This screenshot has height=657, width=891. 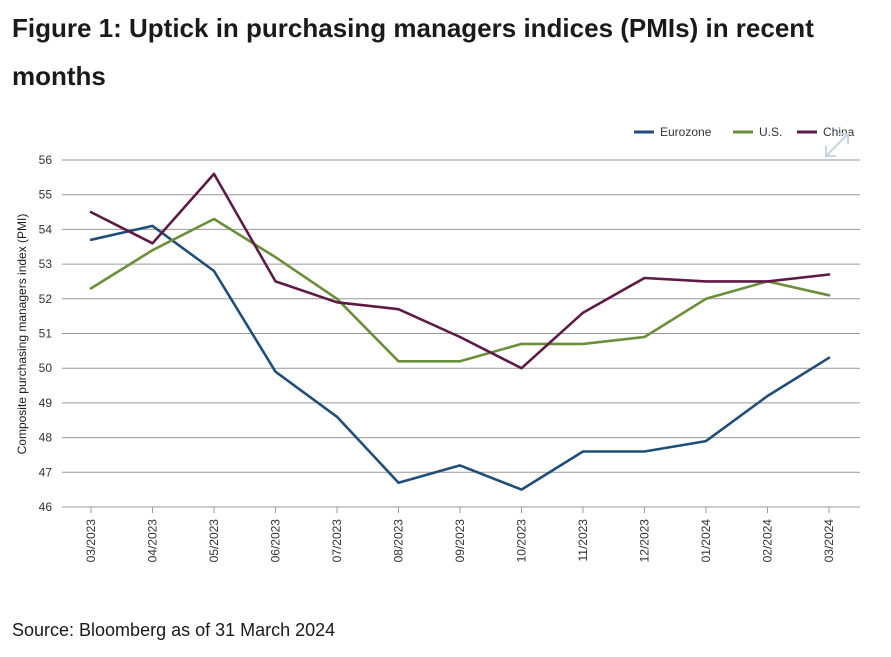 I want to click on x-tick-label: 07/2023, so click(x=337, y=541).